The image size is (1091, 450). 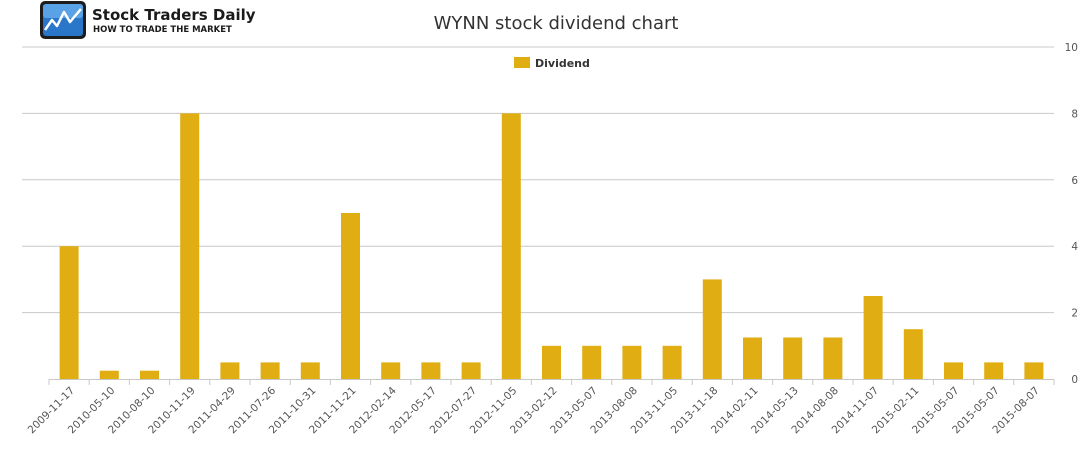 I want to click on y-tick-label: 2, so click(x=1074, y=314).